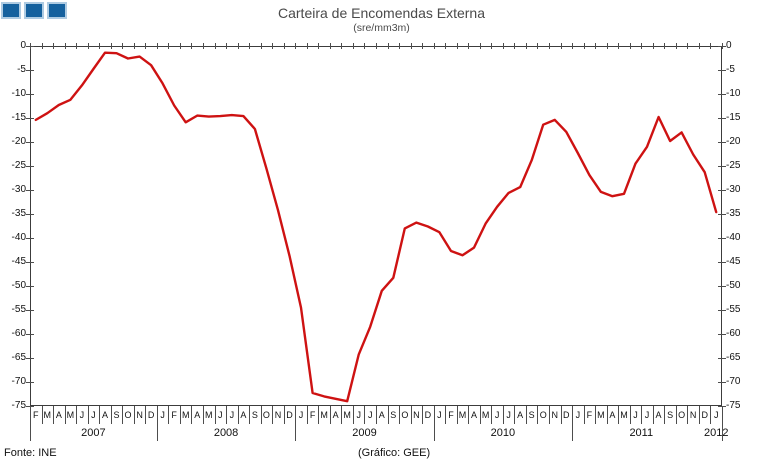 The width and height of the screenshot is (763, 466). I want to click on logo, so click(34, 10).